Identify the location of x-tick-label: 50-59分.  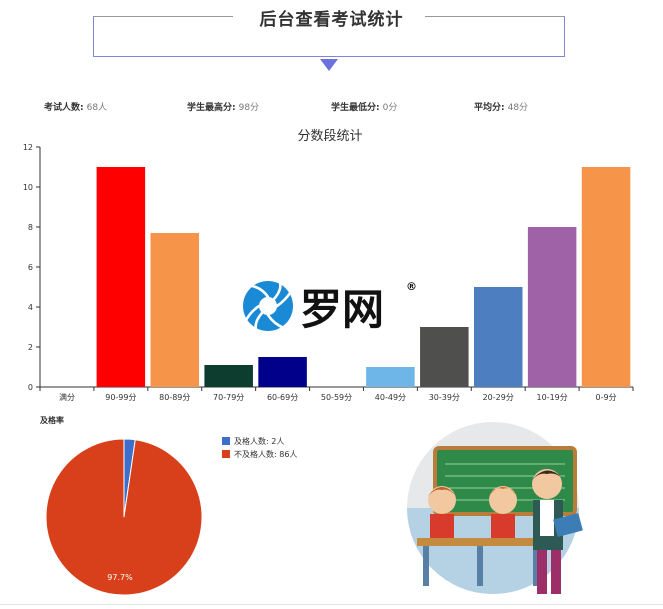
(336, 397).